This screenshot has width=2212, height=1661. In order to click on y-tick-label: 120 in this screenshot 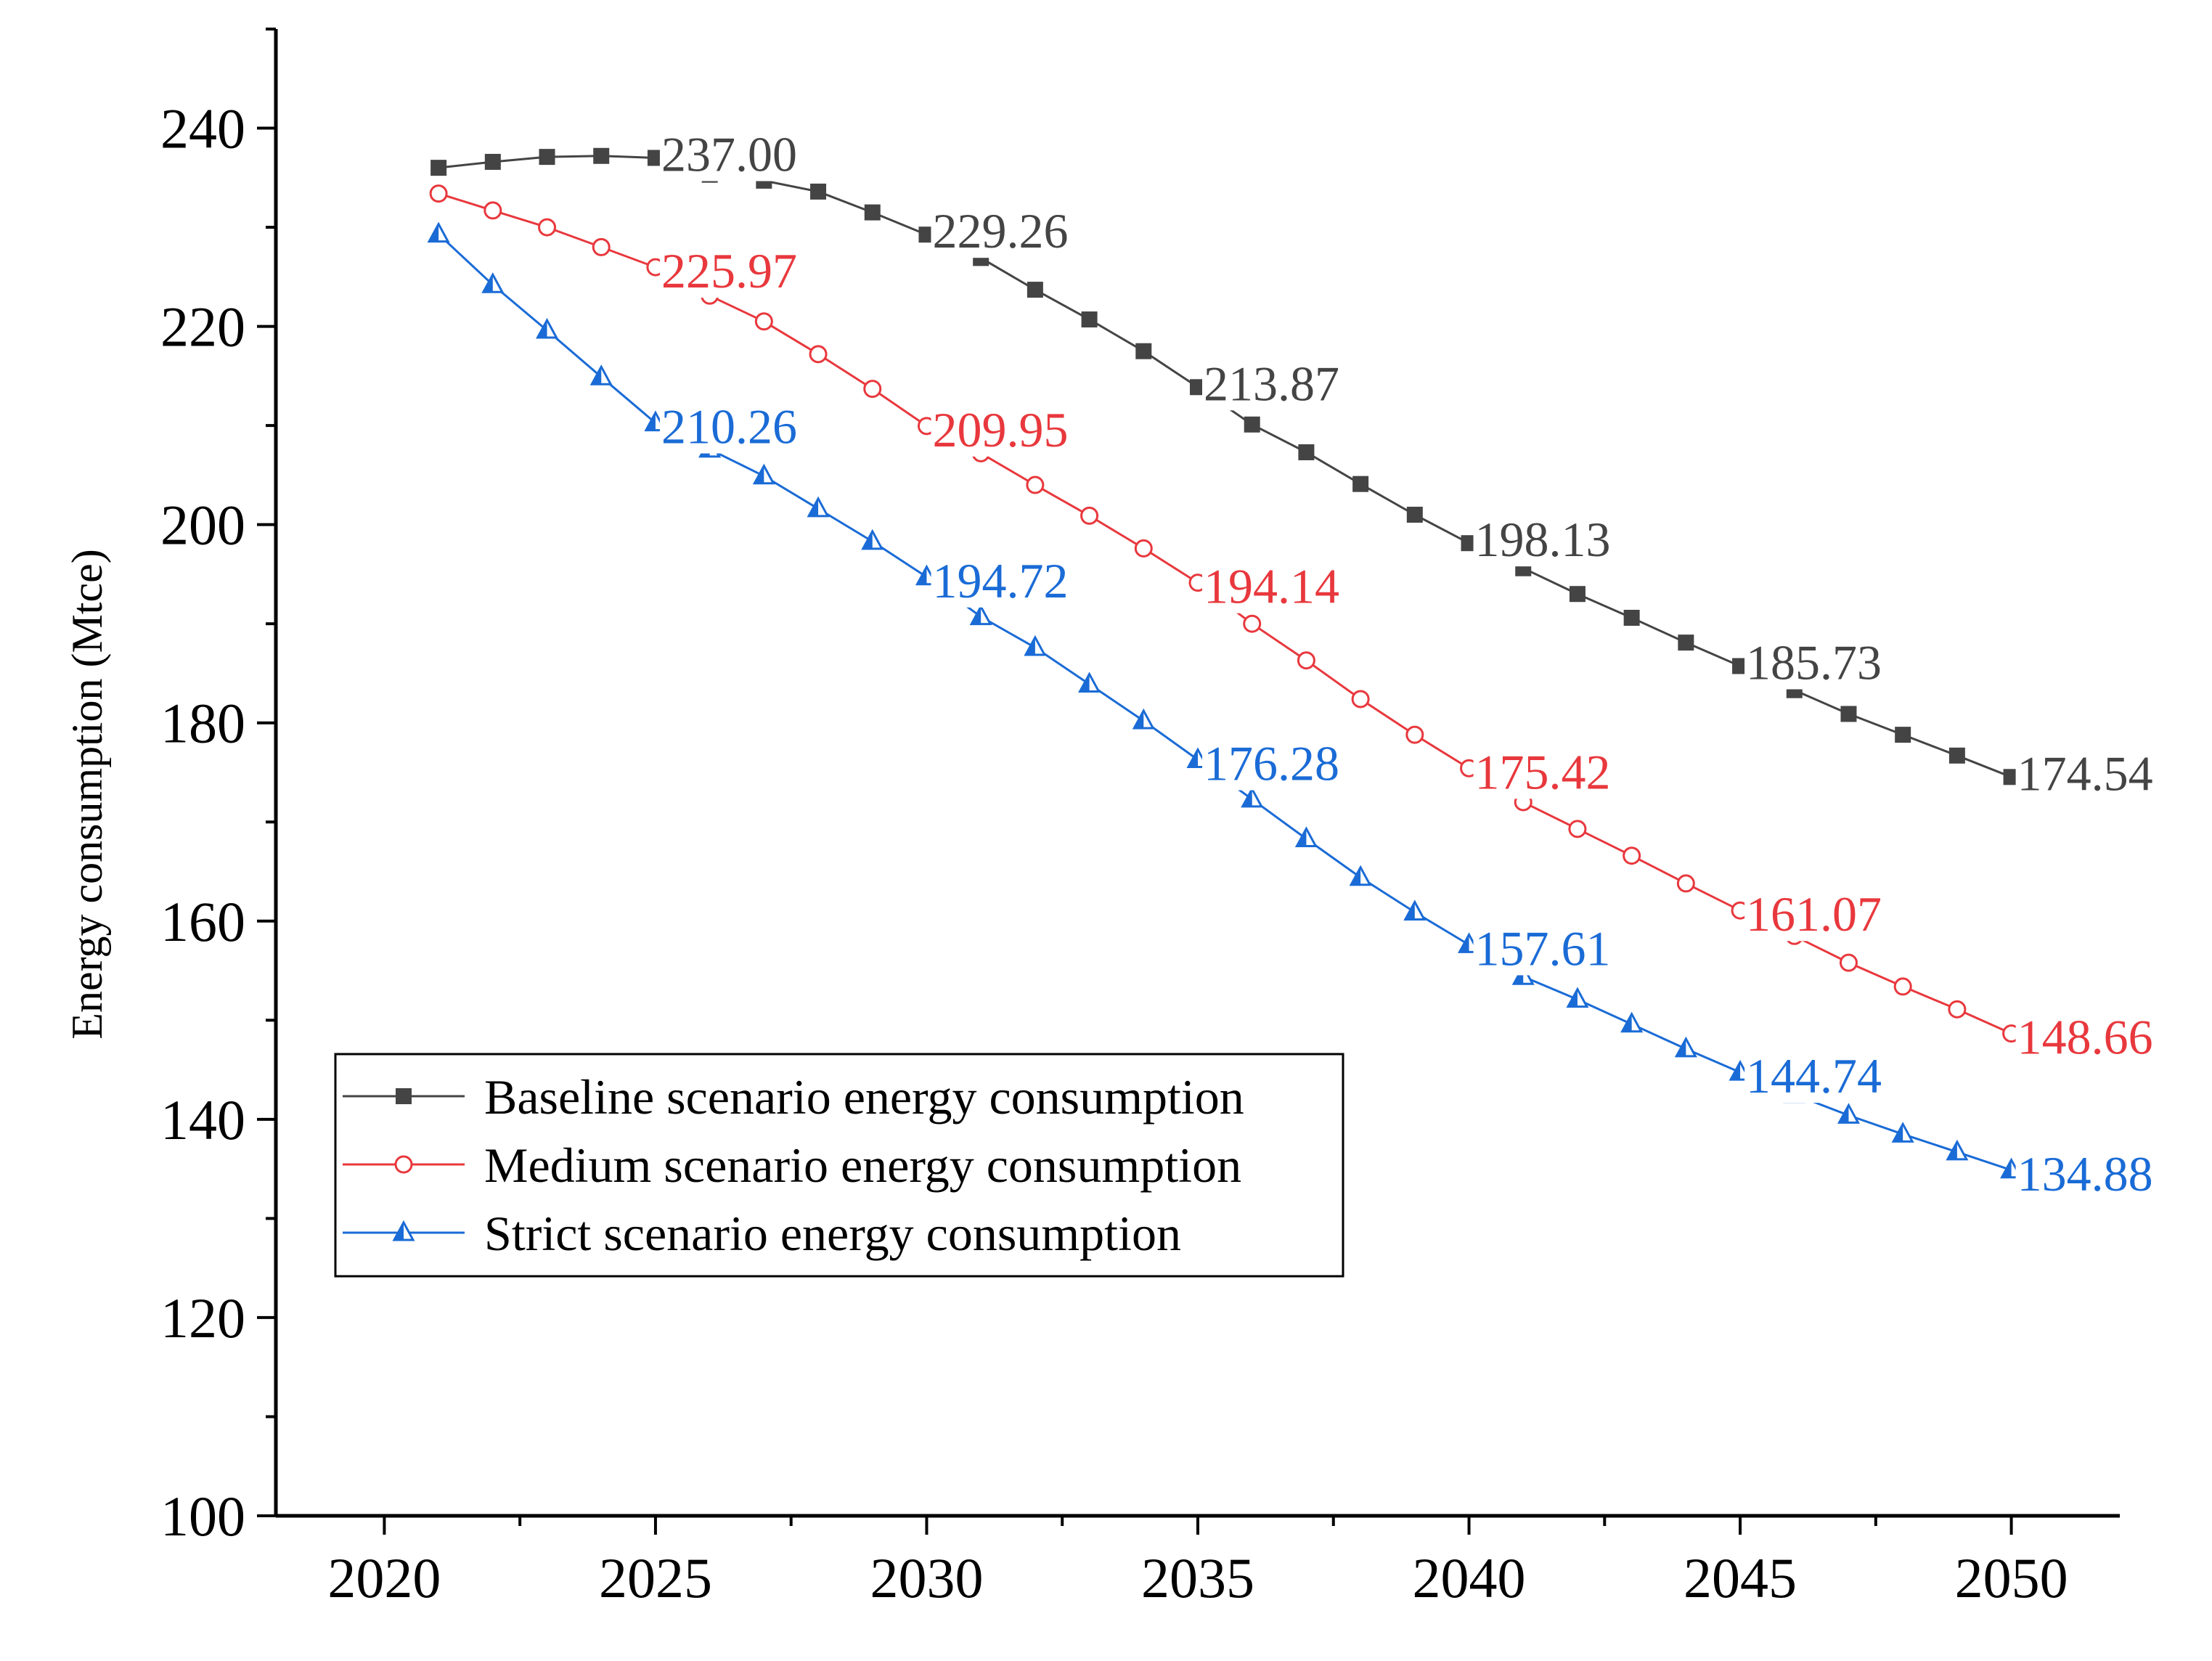, I will do `click(202, 1318)`.